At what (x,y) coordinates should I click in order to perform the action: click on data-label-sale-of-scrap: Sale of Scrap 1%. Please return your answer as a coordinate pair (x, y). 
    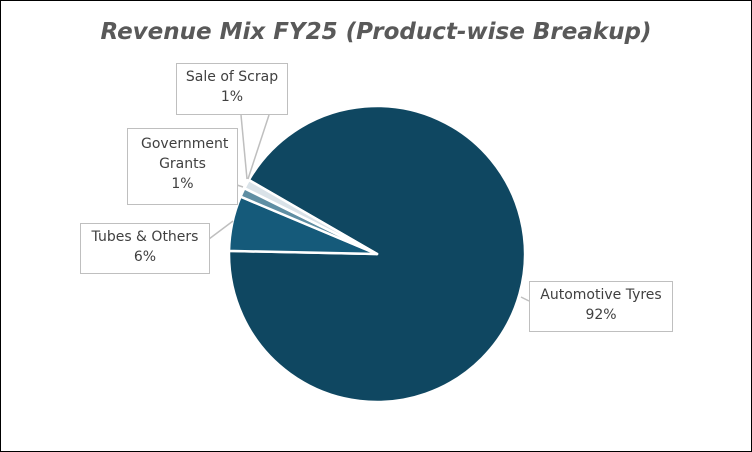
    Looking at the image, I should click on (232, 89).